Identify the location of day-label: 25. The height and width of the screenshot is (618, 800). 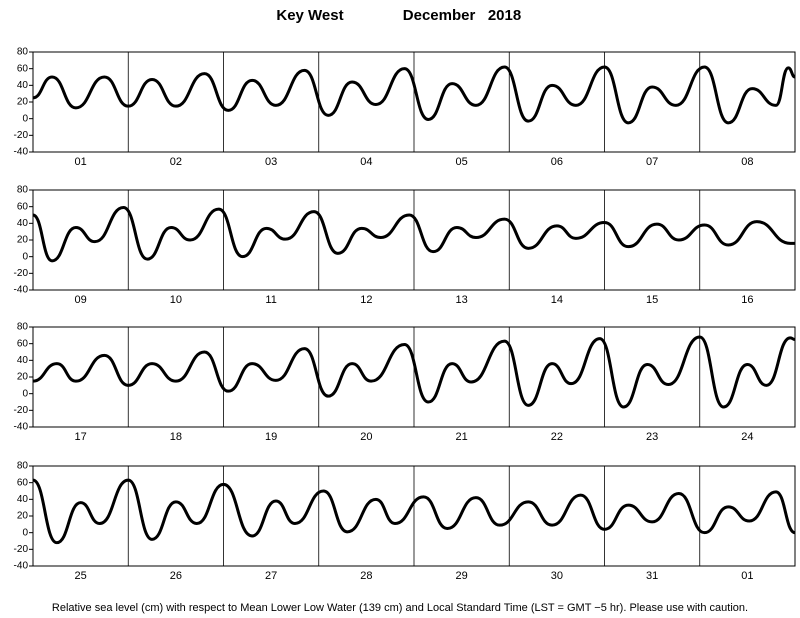
(81, 576).